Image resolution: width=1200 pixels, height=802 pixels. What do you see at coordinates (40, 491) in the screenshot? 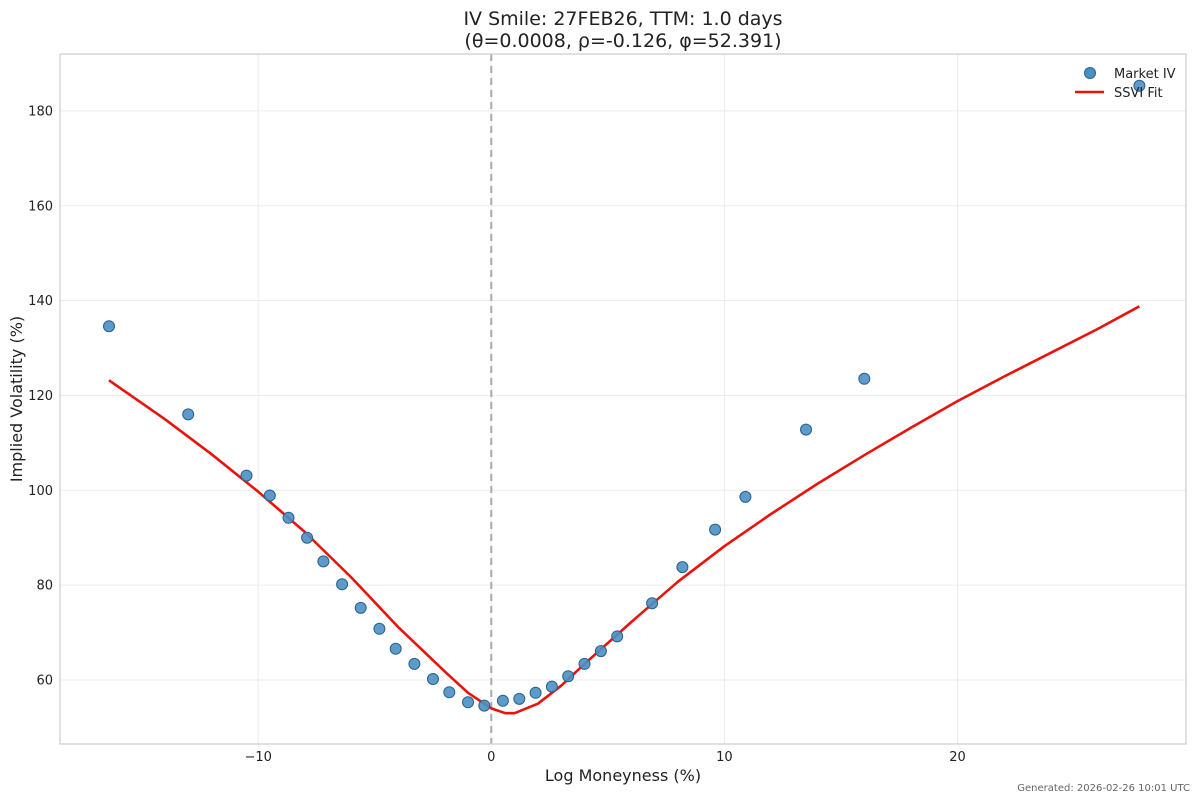
I see `y-tick-label: 100` at bounding box center [40, 491].